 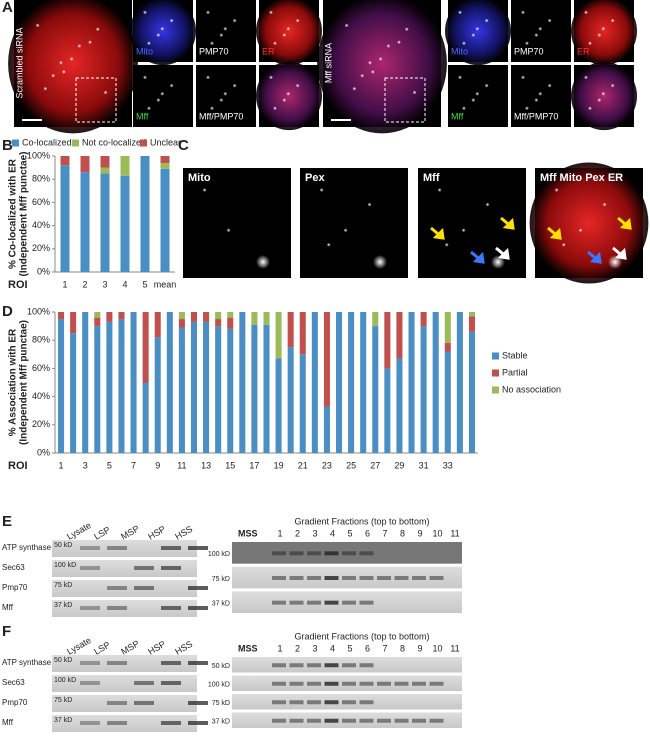 I want to click on condition-label: Mff siRNA, so click(x=328, y=63).